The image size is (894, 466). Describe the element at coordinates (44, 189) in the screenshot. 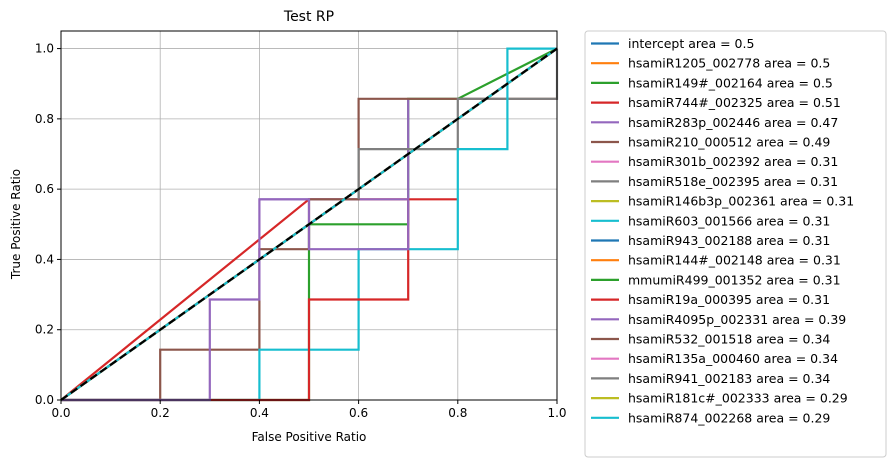

I see `y-tick-label: 0.6` at that location.